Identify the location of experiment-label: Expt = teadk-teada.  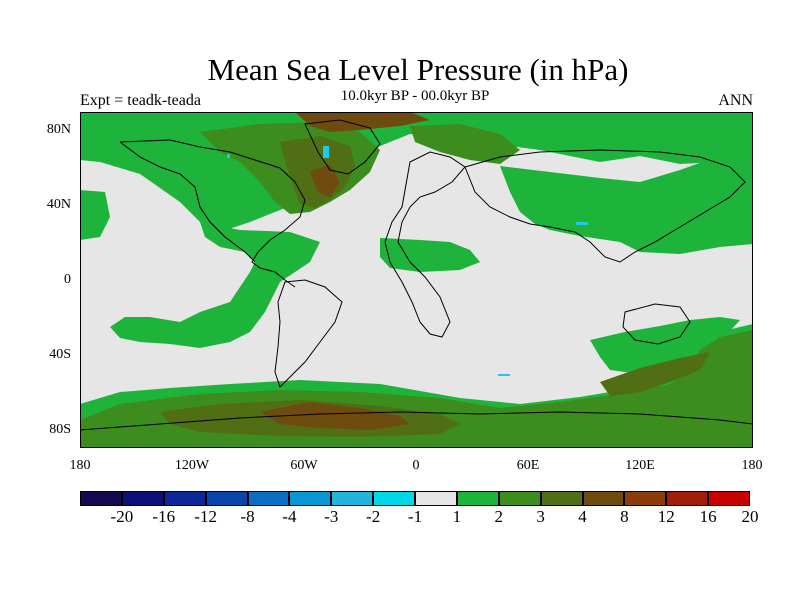
(140, 100).